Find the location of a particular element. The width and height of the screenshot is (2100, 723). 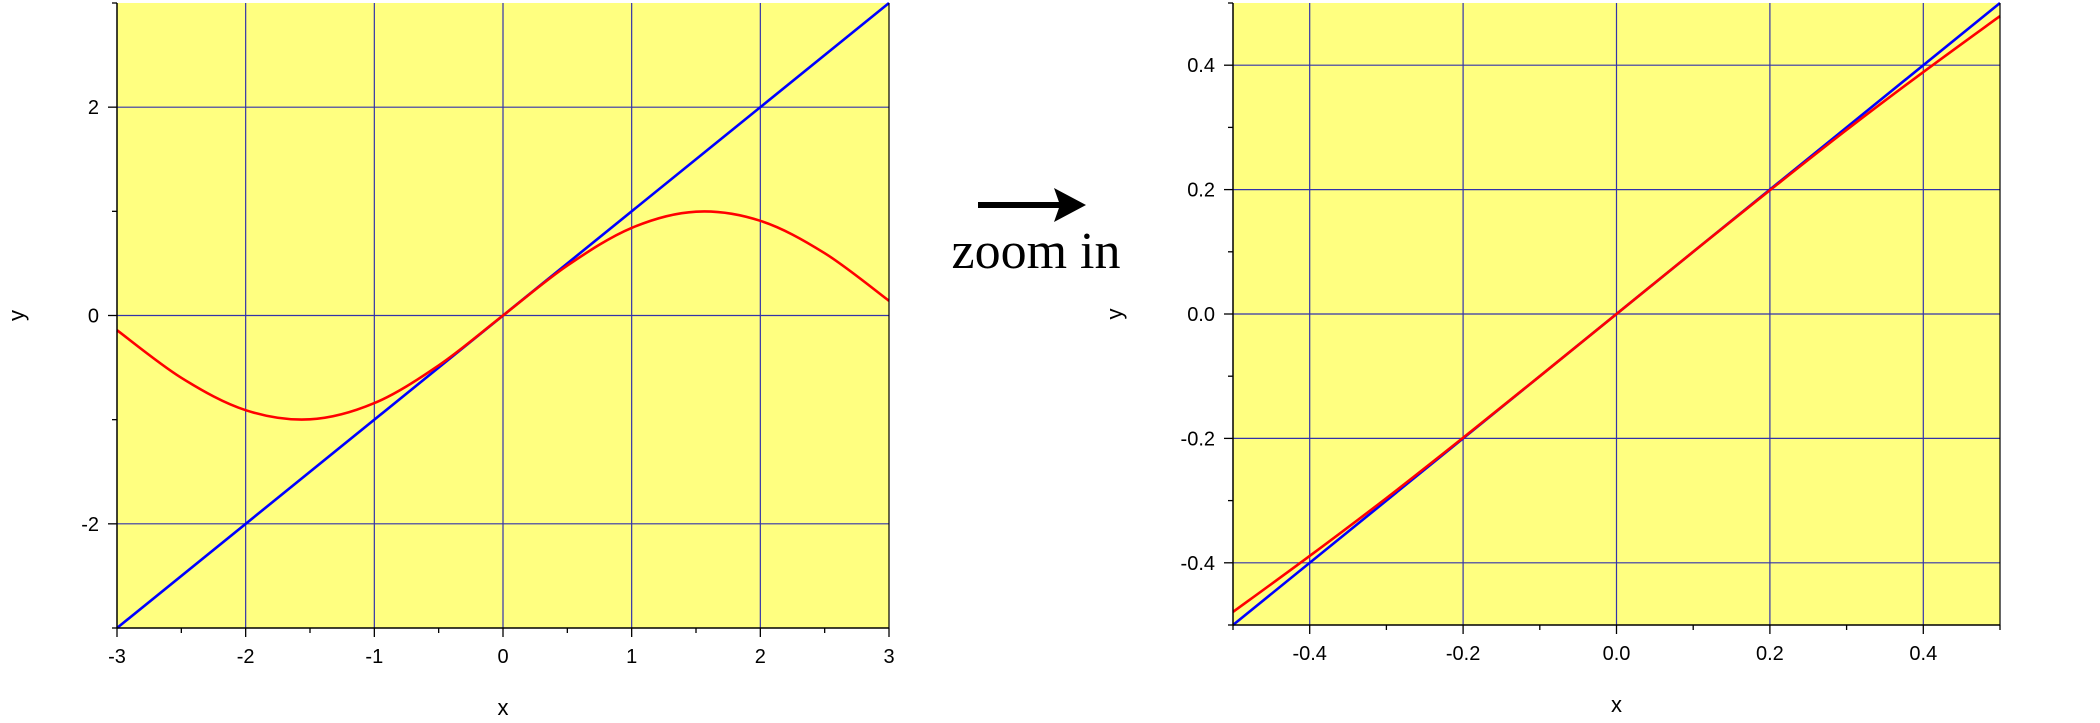

y-tick-label: 0 is located at coordinates (93, 317).